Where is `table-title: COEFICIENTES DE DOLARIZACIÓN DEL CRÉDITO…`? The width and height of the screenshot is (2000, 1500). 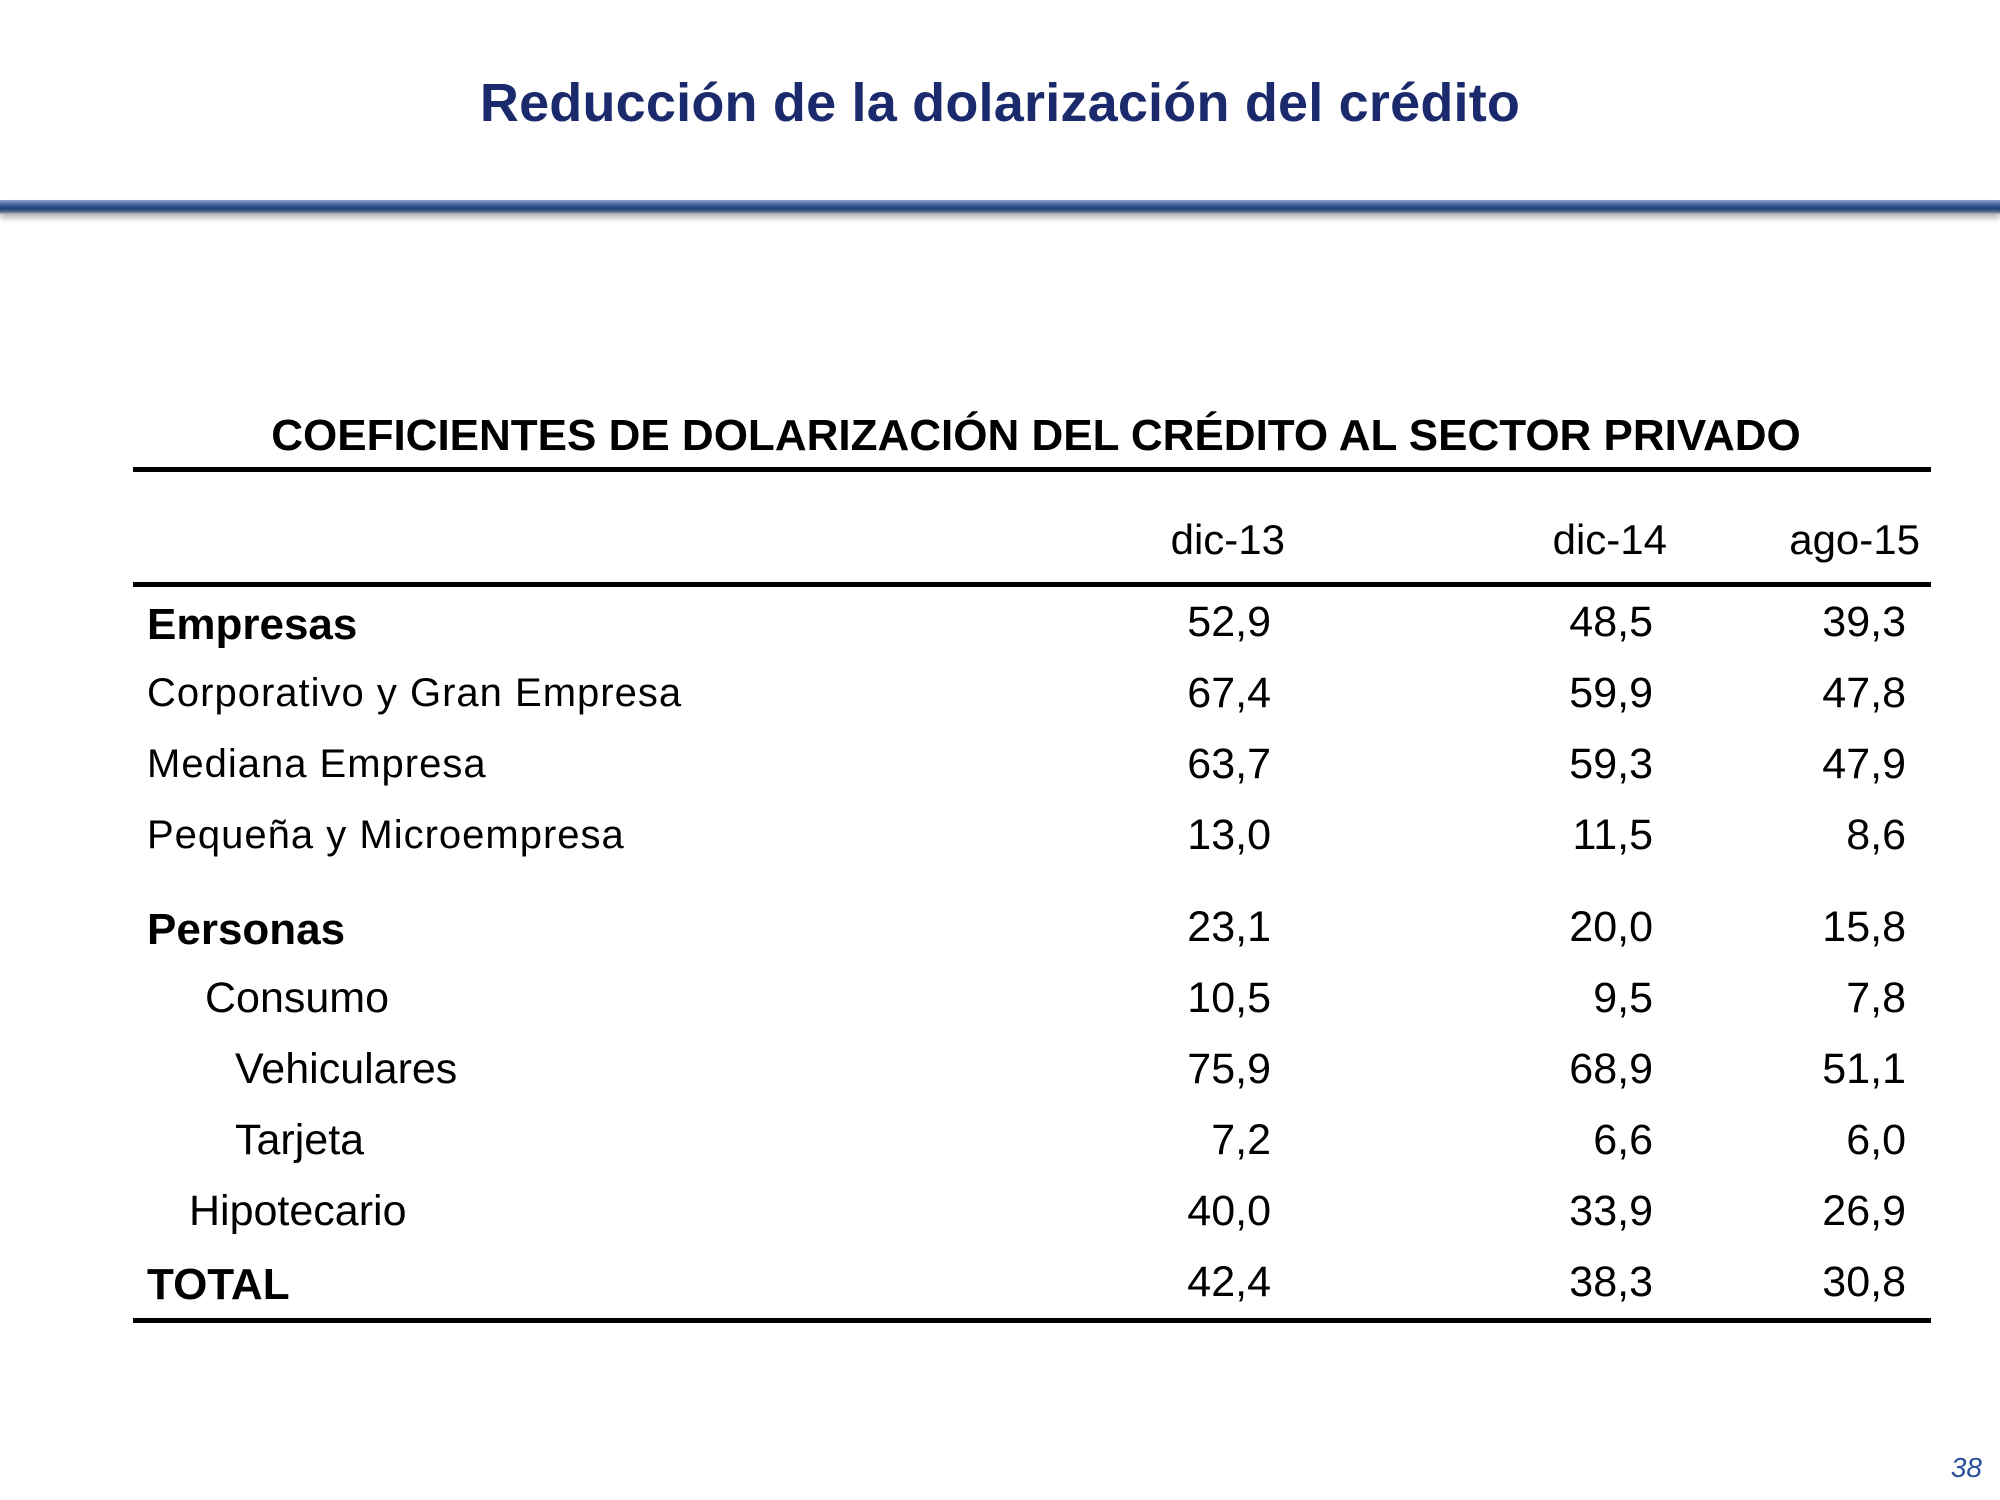
table-title: COEFICIENTES DE DOLARIZACIÓN DEL CRÉDITO… is located at coordinates (1036, 435).